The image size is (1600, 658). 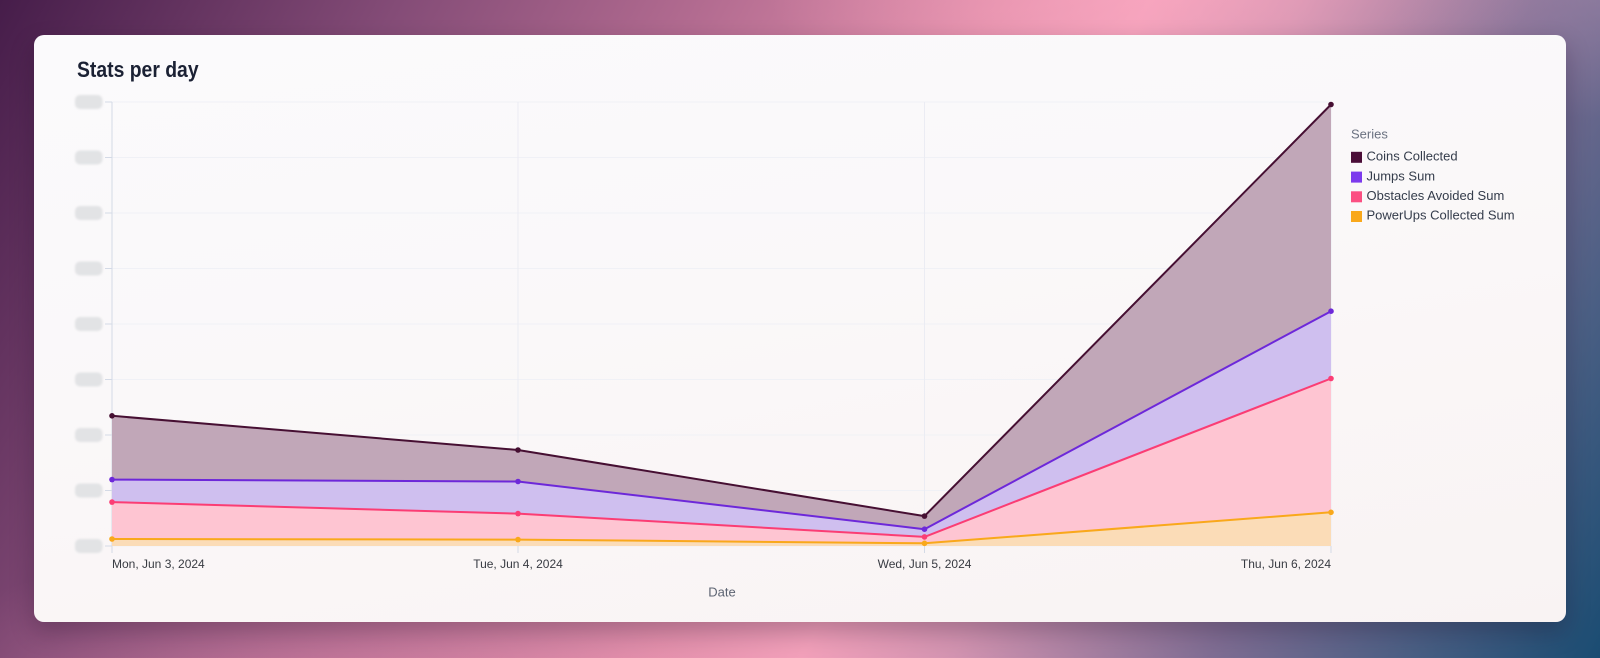 I want to click on svg-text: Mon, Jun 3, 2024, so click(x=158, y=564).